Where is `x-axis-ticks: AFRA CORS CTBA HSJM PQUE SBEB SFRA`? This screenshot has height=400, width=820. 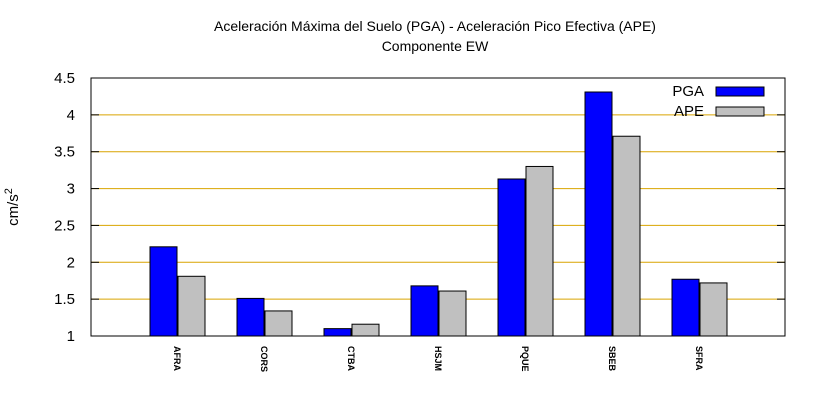
x-axis-ticks: AFRA CORS CTBA HSJM PQUE SBEB SFRA is located at coordinates (438, 351).